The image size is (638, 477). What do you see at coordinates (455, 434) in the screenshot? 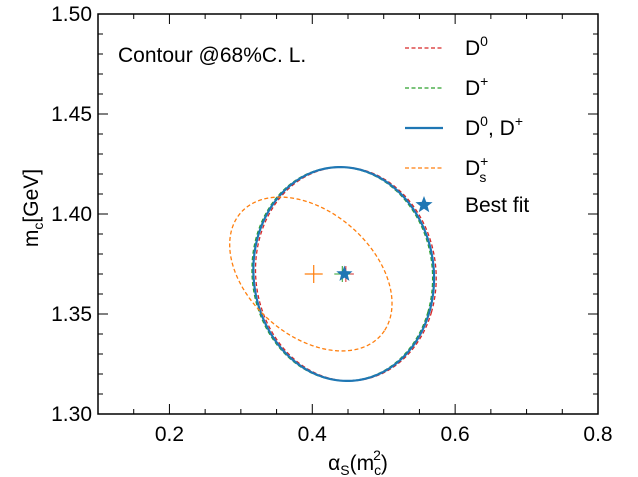
I see `x-tick-label: 0.6` at bounding box center [455, 434].